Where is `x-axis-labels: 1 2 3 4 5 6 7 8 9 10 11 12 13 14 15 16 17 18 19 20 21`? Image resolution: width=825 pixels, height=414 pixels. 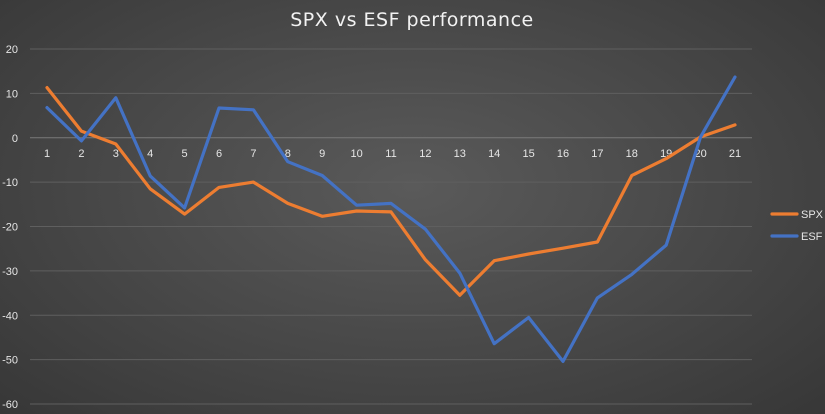 x-axis-labels: 1 2 3 4 5 6 7 8 9 10 11 12 13 14 15 16 17 18 19 20 21 is located at coordinates (392, 154).